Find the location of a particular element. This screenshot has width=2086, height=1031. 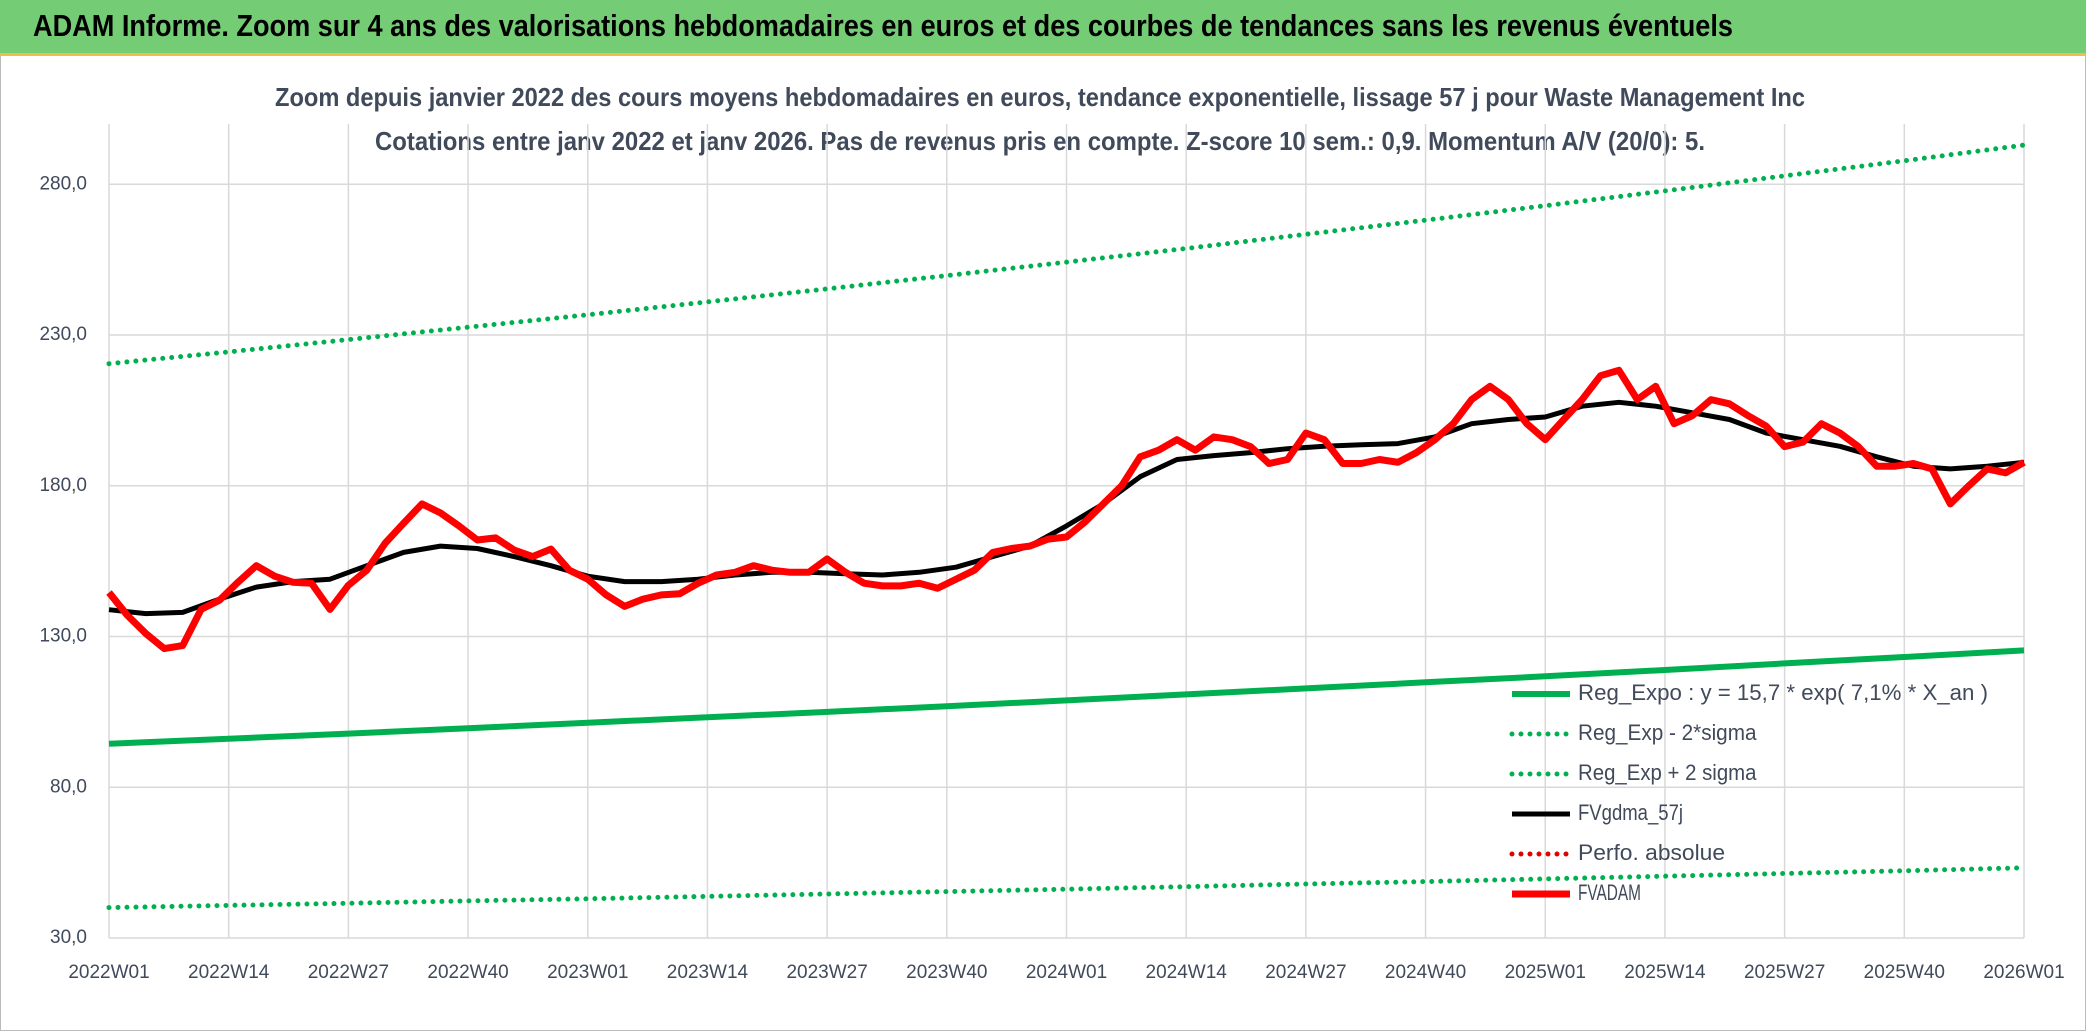

x-tick-label: 2026W01 is located at coordinates (2023, 972).